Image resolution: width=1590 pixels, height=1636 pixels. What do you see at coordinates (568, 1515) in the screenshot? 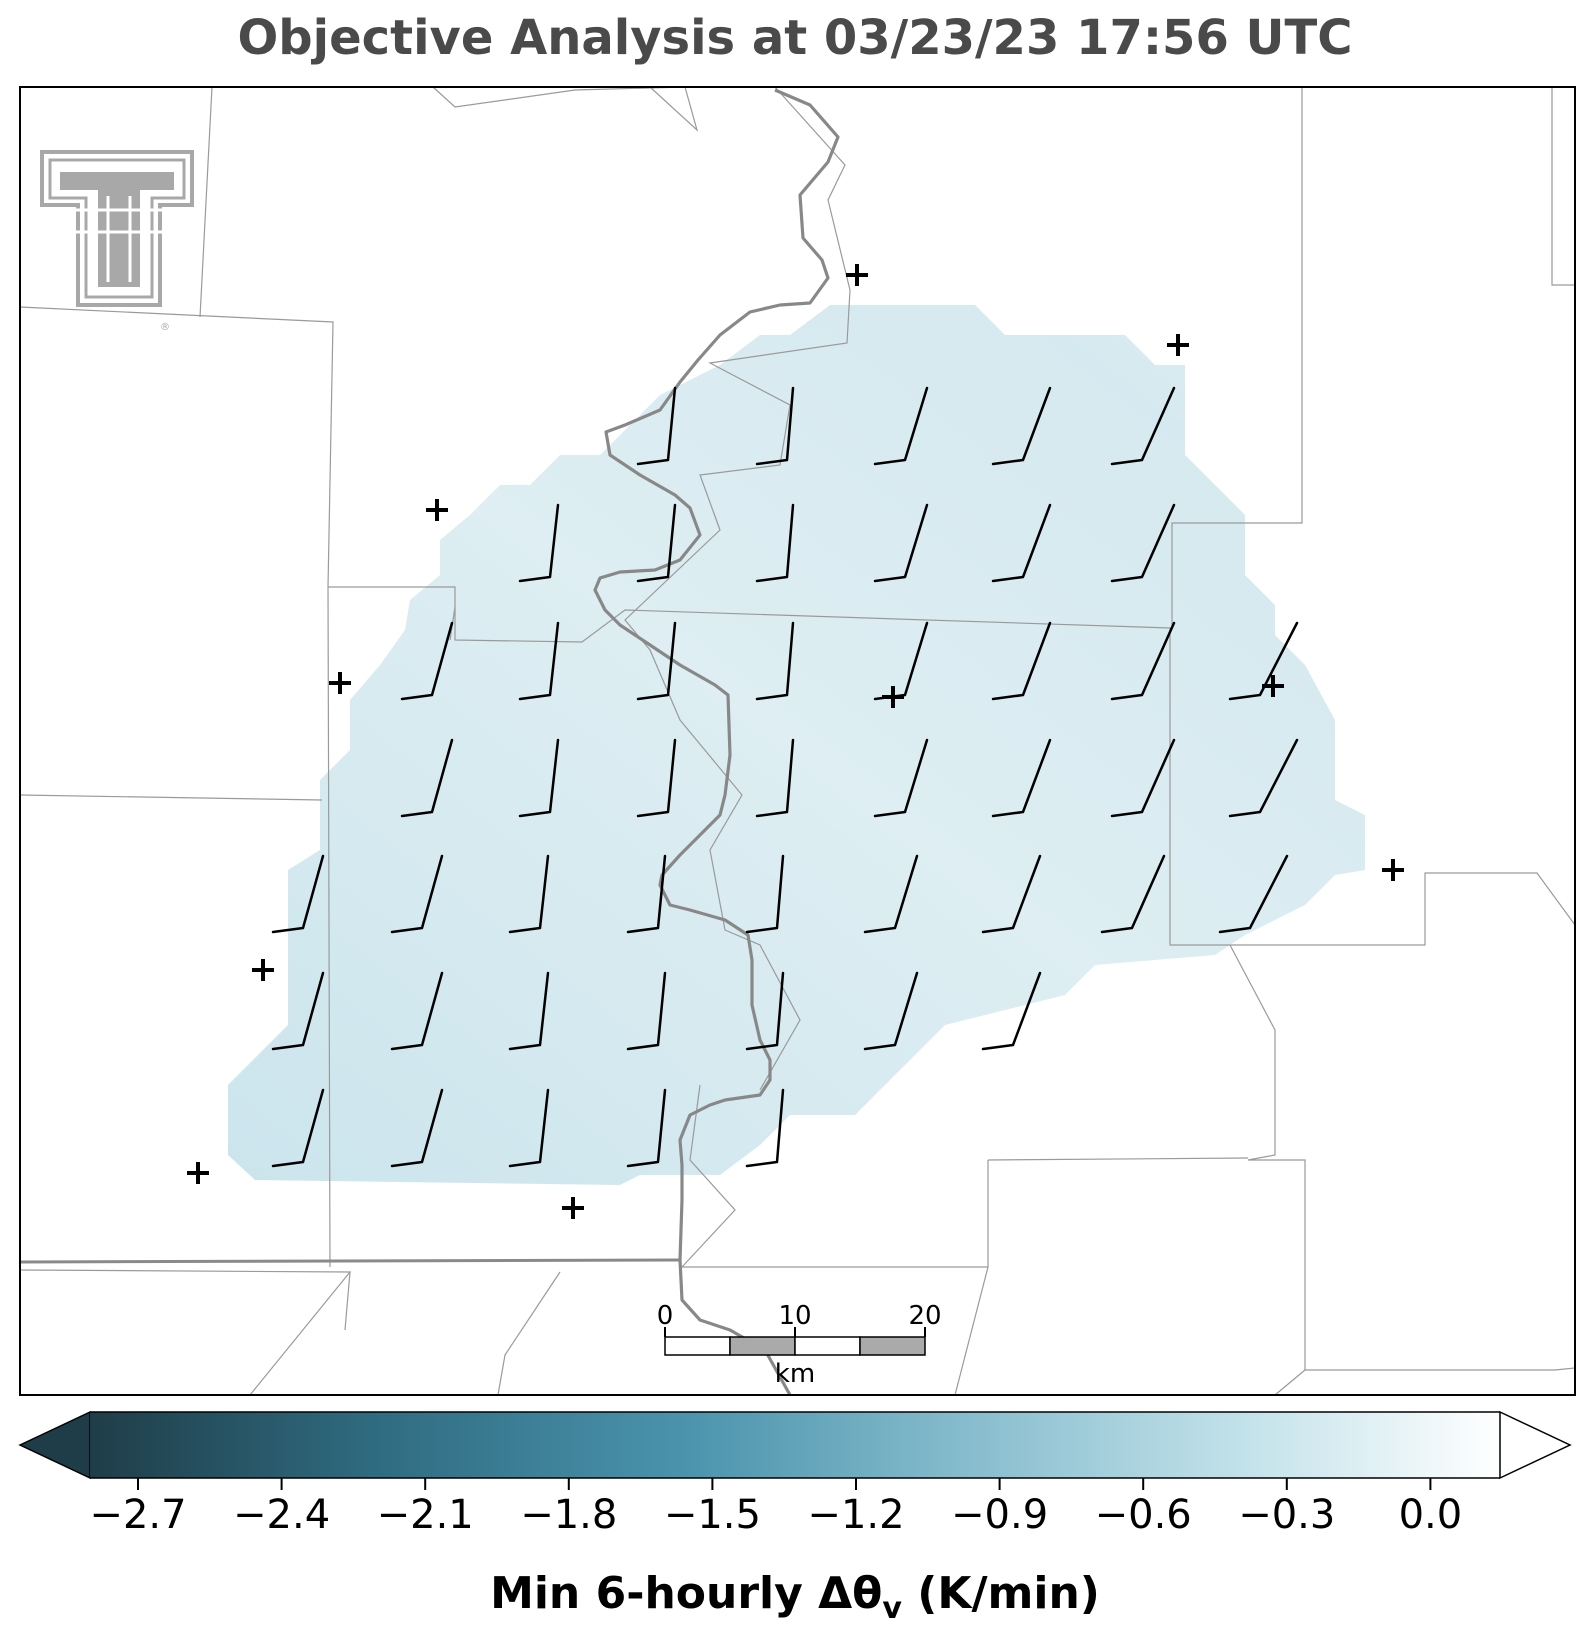
I see `colorbar-tick-label: −1.8` at bounding box center [568, 1515].